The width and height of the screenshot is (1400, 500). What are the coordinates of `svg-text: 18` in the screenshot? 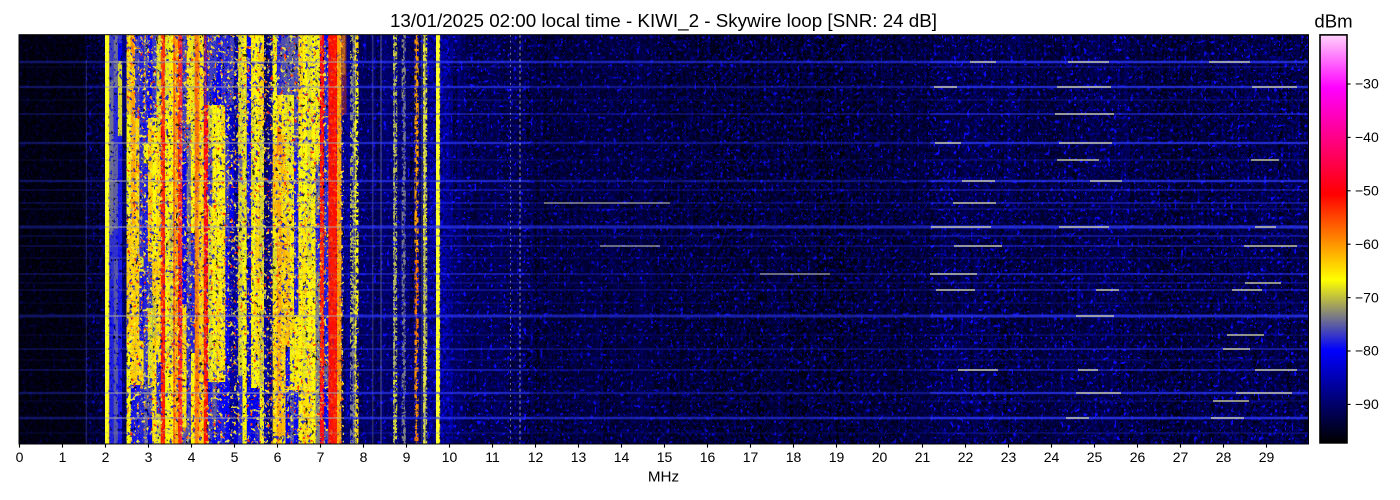 It's located at (794, 457).